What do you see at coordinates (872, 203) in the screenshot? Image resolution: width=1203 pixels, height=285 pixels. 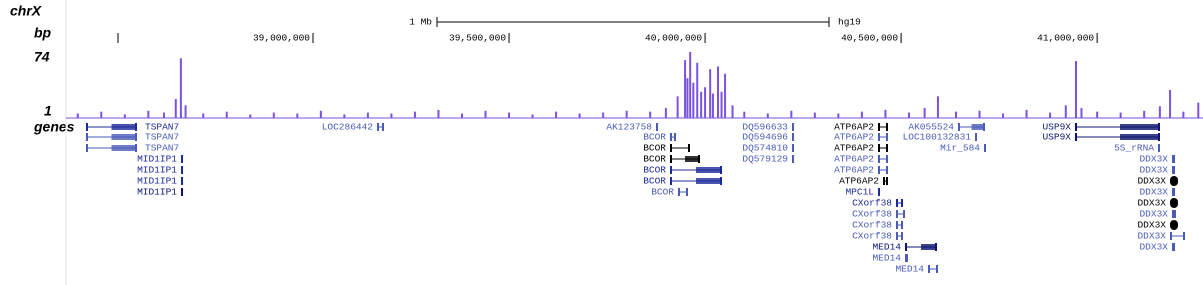 I see `gene-label: CXorf38` at bounding box center [872, 203].